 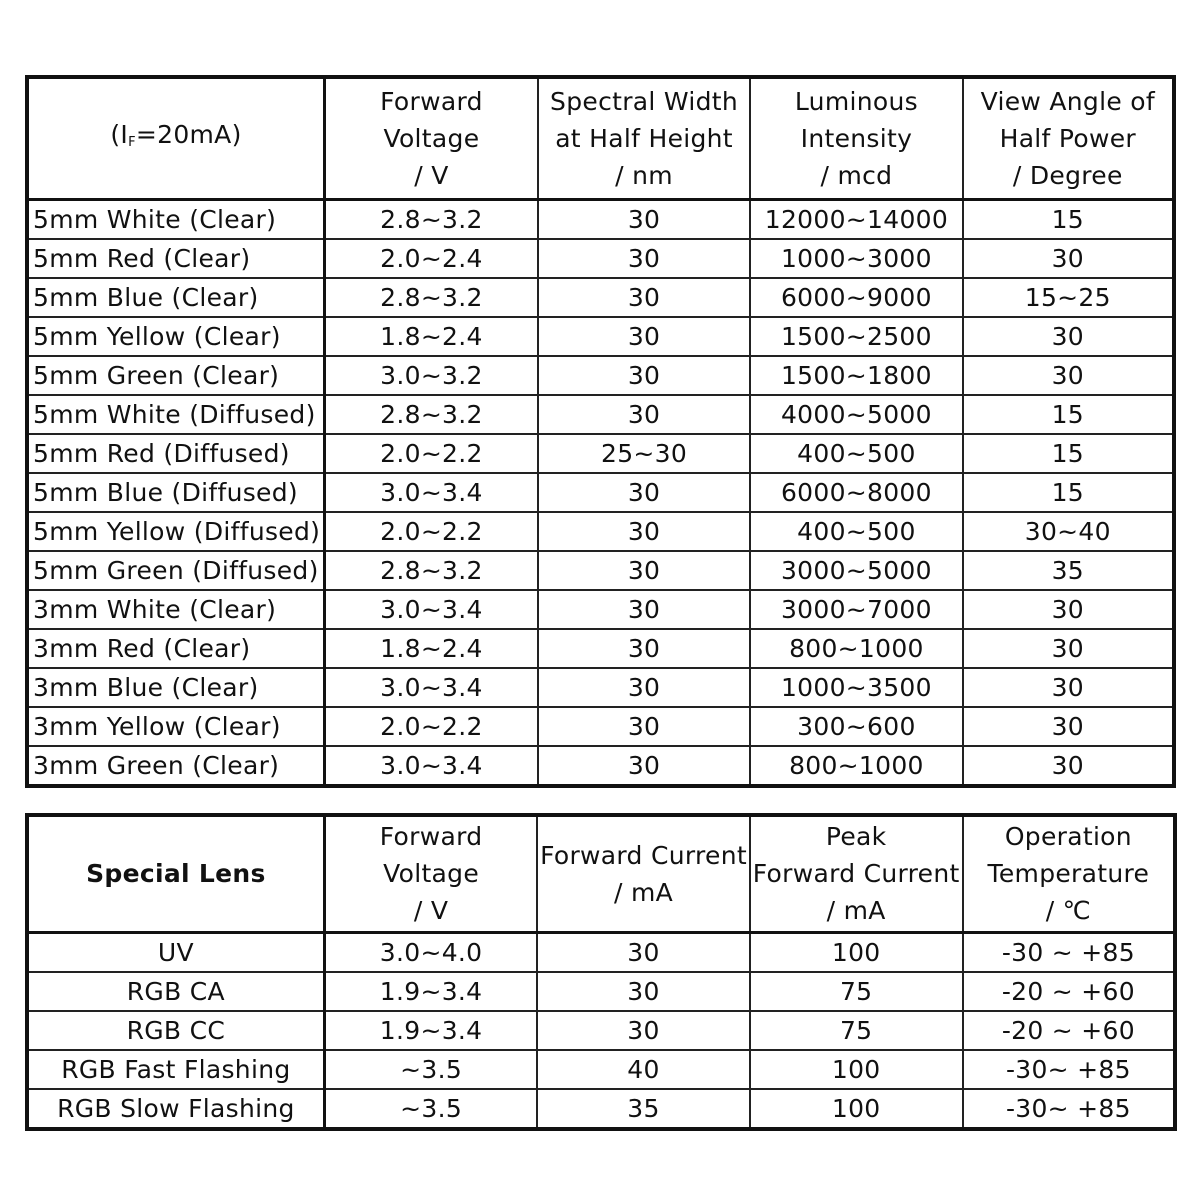 What do you see at coordinates (856, 570) in the screenshot?
I see `cell: 3000~5000` at bounding box center [856, 570].